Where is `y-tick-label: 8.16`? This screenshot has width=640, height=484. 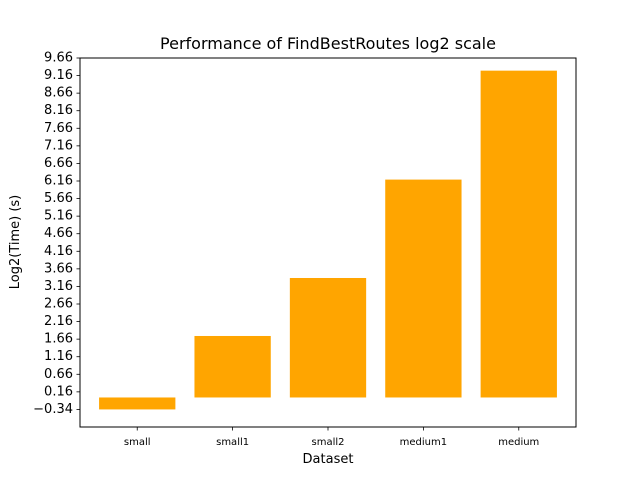 y-tick-label: 8.16 is located at coordinates (58, 110).